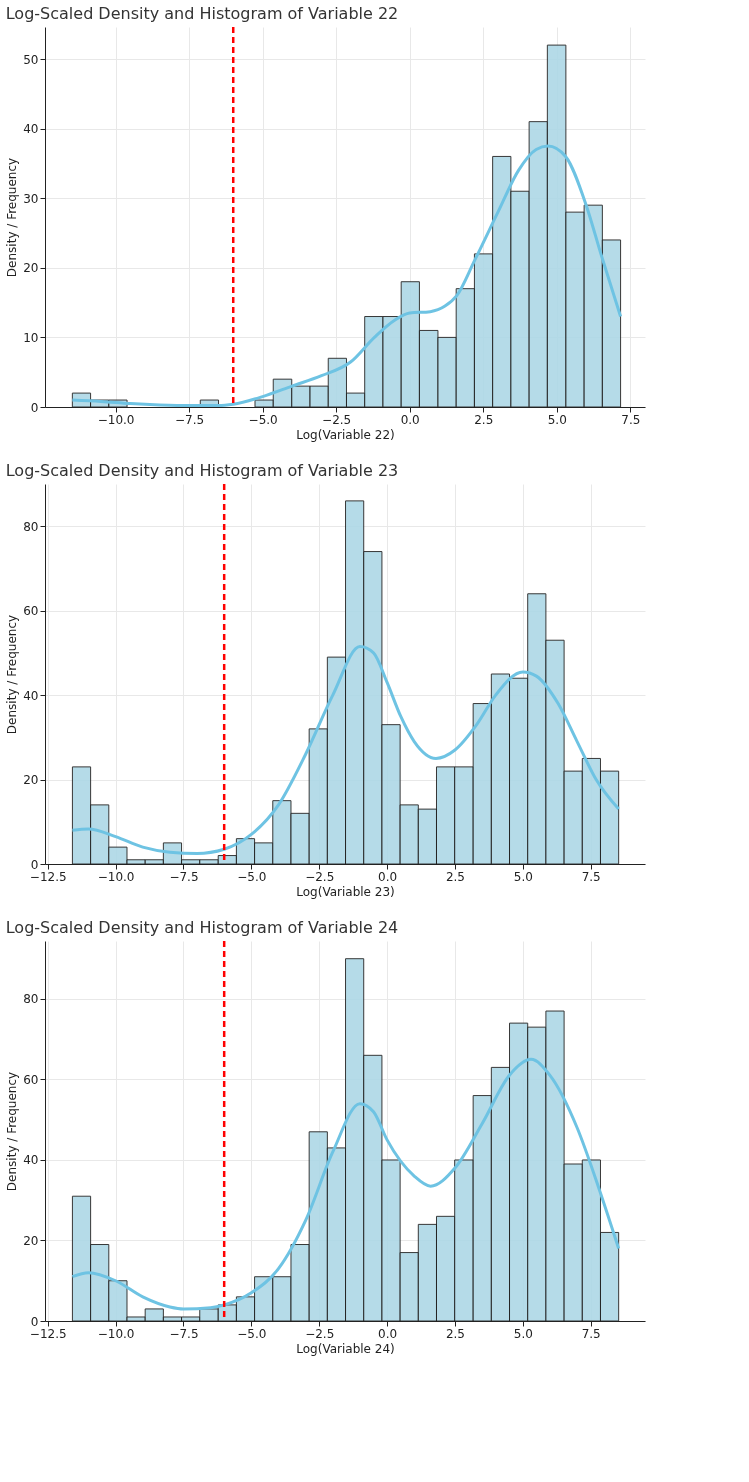 Image resolution: width=749 pixels, height=1482 pixels. Describe the element at coordinates (345, 1348) in the screenshot. I see `x-axis-title: Log(Variable 24)` at that location.